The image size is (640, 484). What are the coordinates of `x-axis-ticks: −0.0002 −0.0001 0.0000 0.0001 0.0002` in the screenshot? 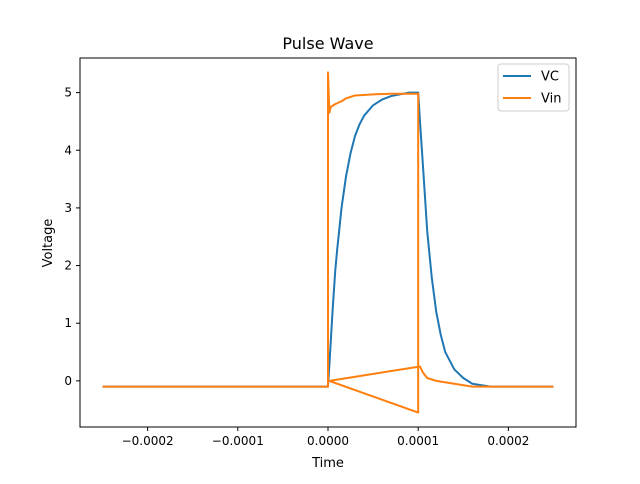 It's located at (325, 437).